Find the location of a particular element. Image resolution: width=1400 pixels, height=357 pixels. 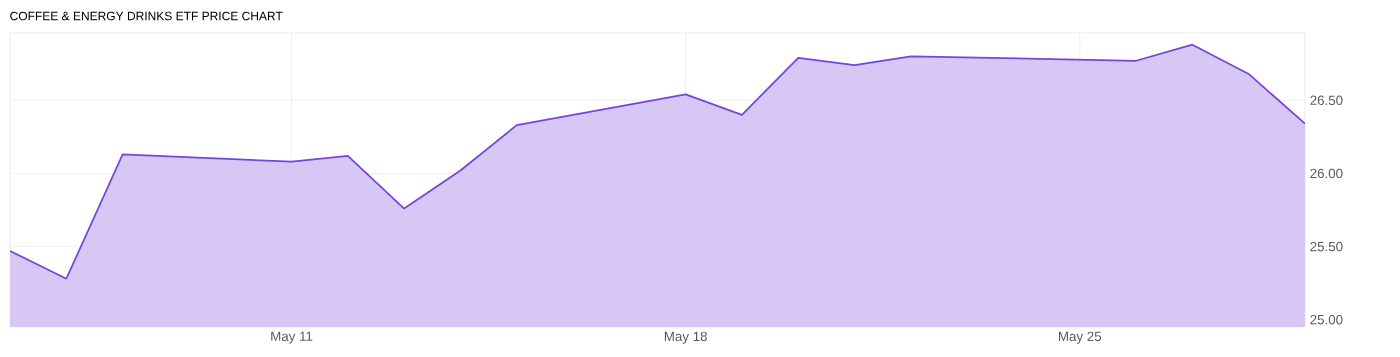

y-tick-label: 25.00 is located at coordinates (1326, 319).